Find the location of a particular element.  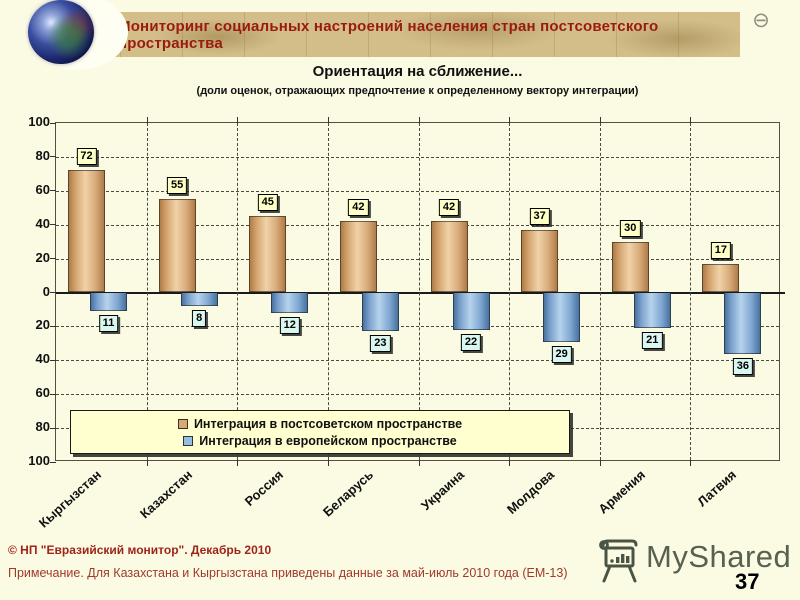

legend-swatch-european is located at coordinates (188, 440).